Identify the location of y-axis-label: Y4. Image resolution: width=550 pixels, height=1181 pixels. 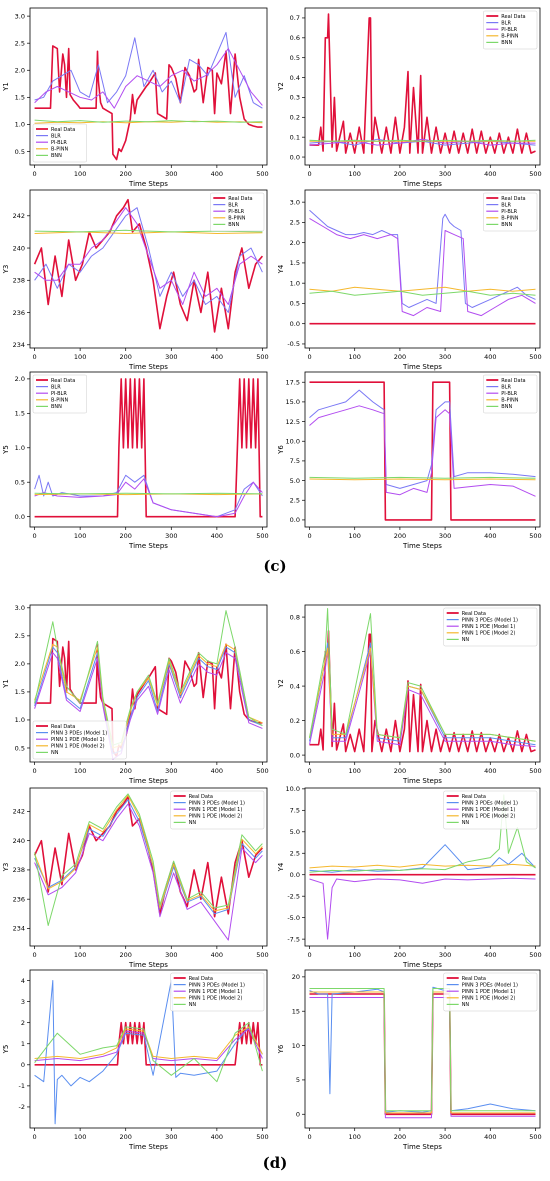
(281, 867).